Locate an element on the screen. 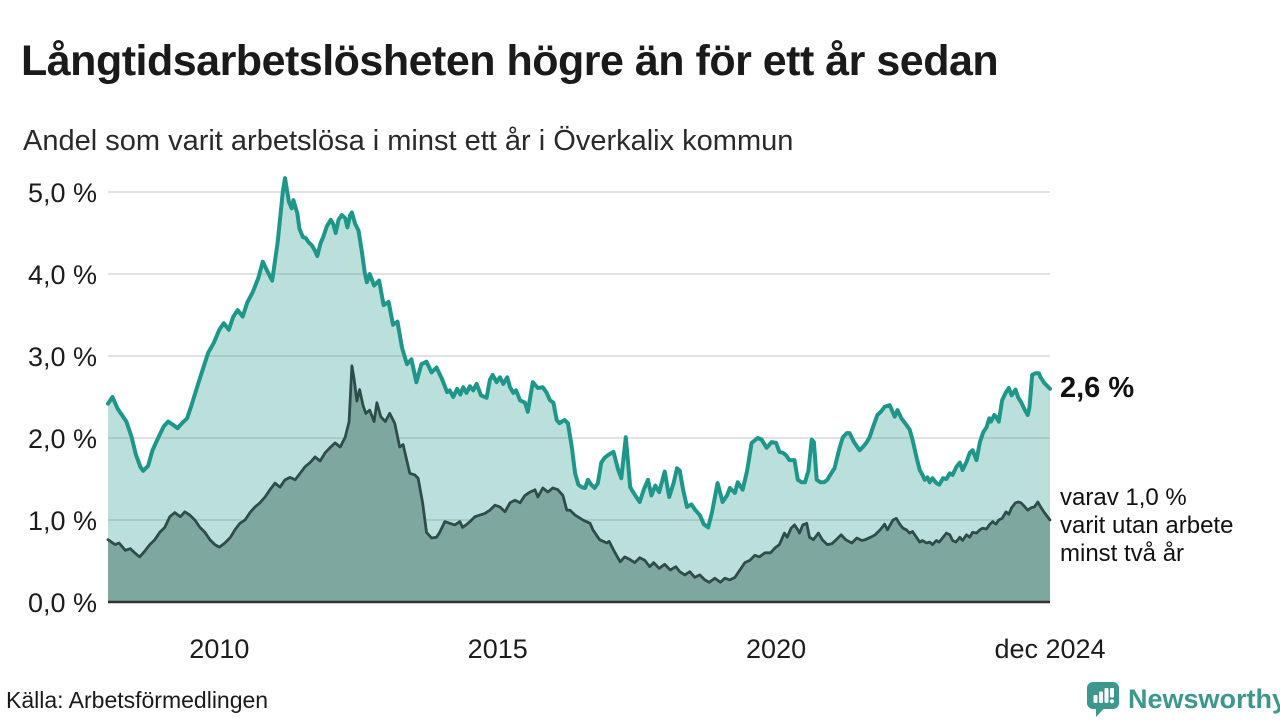  source-note: Källa: Arbetsförmedlingen is located at coordinates (137, 700).